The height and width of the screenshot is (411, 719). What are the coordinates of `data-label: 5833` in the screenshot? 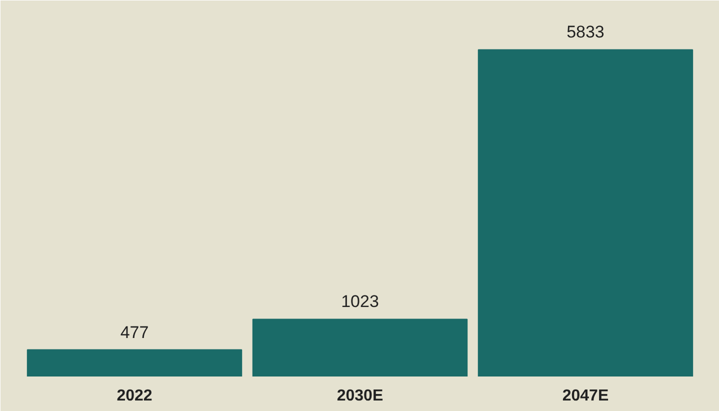 It's located at (585, 32).